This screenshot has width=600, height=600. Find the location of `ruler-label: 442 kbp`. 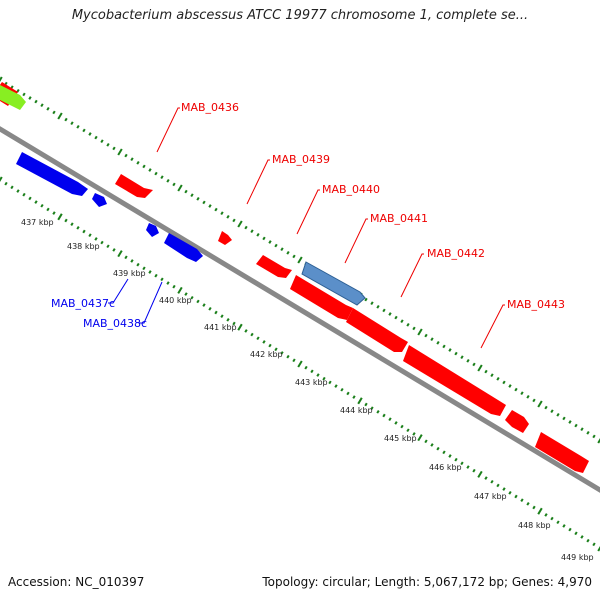

ruler-label: 442 kbp is located at coordinates (266, 354).